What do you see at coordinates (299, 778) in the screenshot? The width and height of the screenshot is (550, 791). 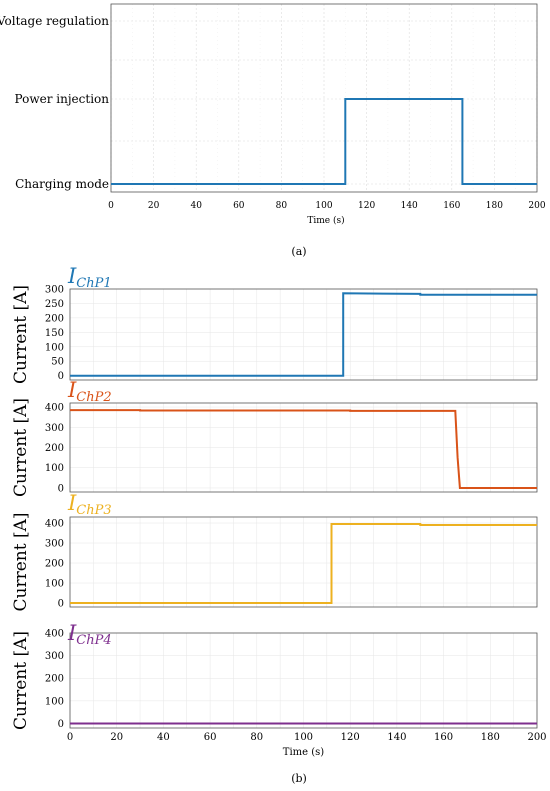 I see `caption-b: (b)` at bounding box center [299, 778].